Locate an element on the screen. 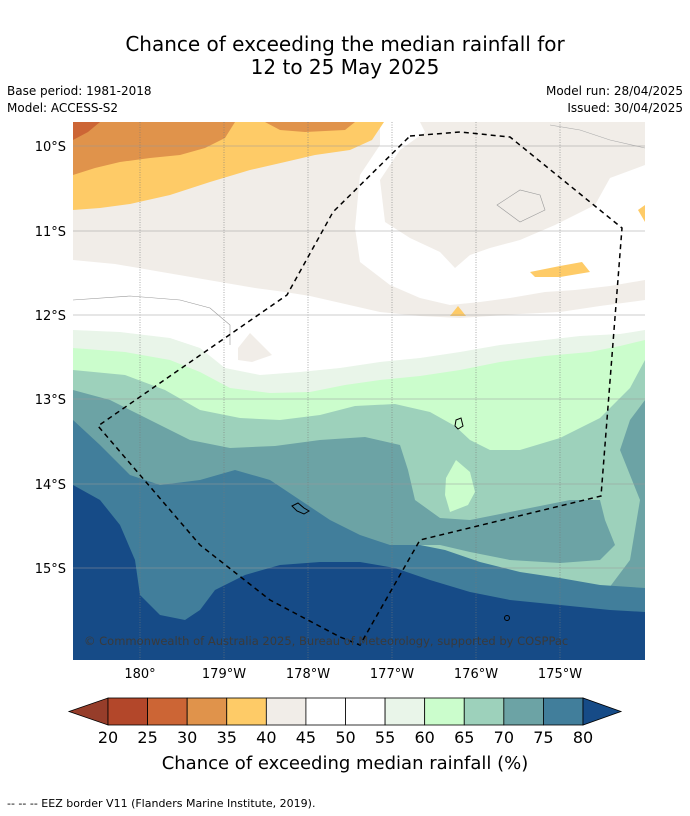 This screenshot has width=690, height=816. contour-60-65-patch is located at coordinates (460, 486).